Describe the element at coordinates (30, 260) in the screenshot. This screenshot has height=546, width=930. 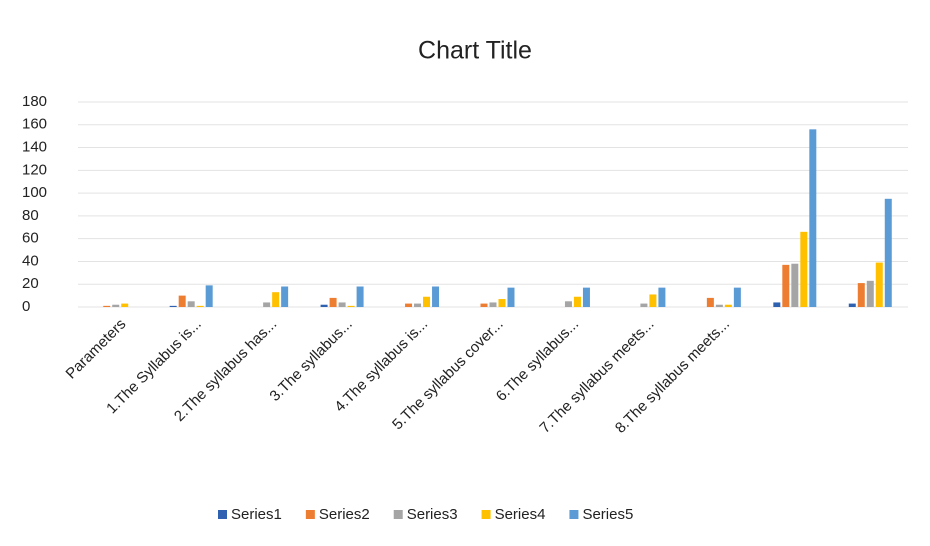
I see `y-tick-label: 40` at that location.